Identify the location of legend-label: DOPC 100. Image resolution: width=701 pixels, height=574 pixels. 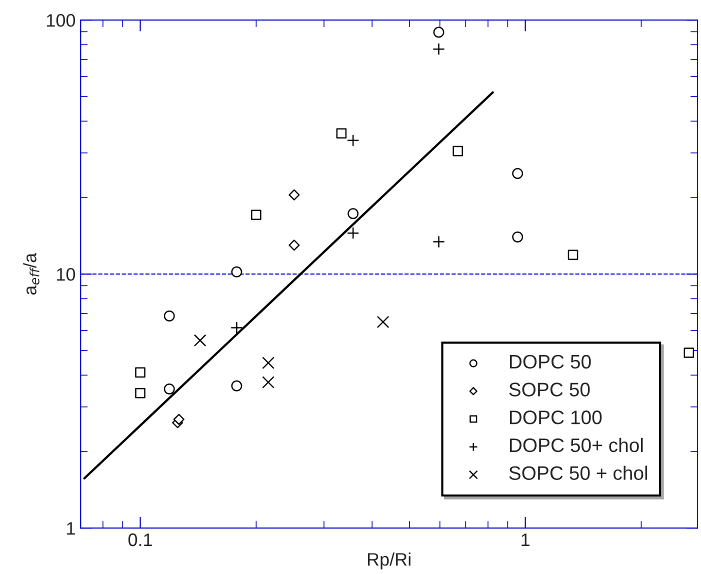
(556, 417).